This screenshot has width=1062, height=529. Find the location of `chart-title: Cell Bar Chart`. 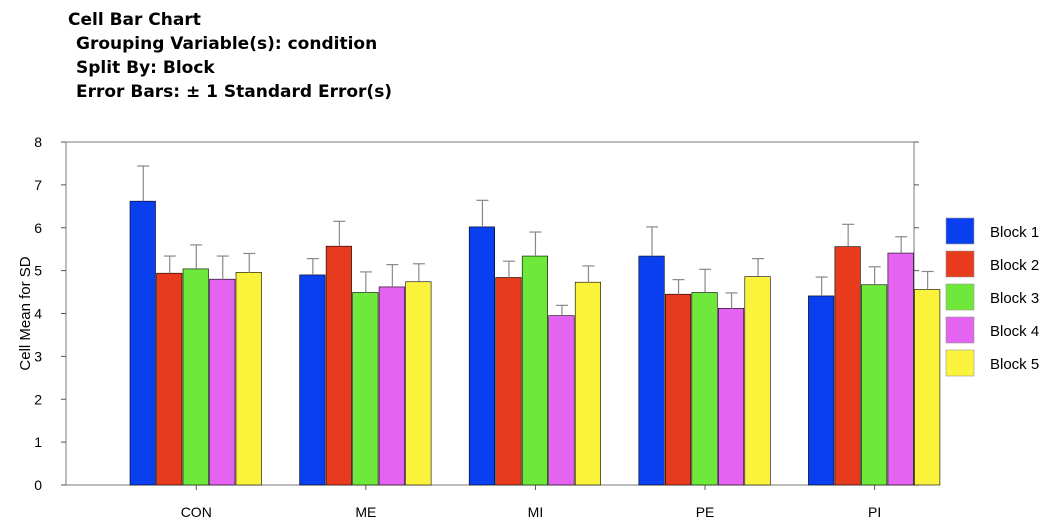

chart-title: Cell Bar Chart is located at coordinates (134, 20).